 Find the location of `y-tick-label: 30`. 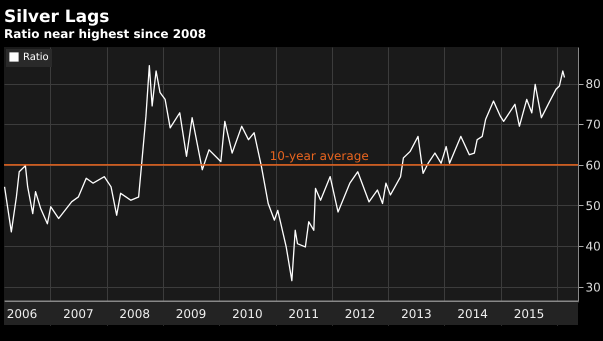

y-tick-label: 30 is located at coordinates (593, 287).